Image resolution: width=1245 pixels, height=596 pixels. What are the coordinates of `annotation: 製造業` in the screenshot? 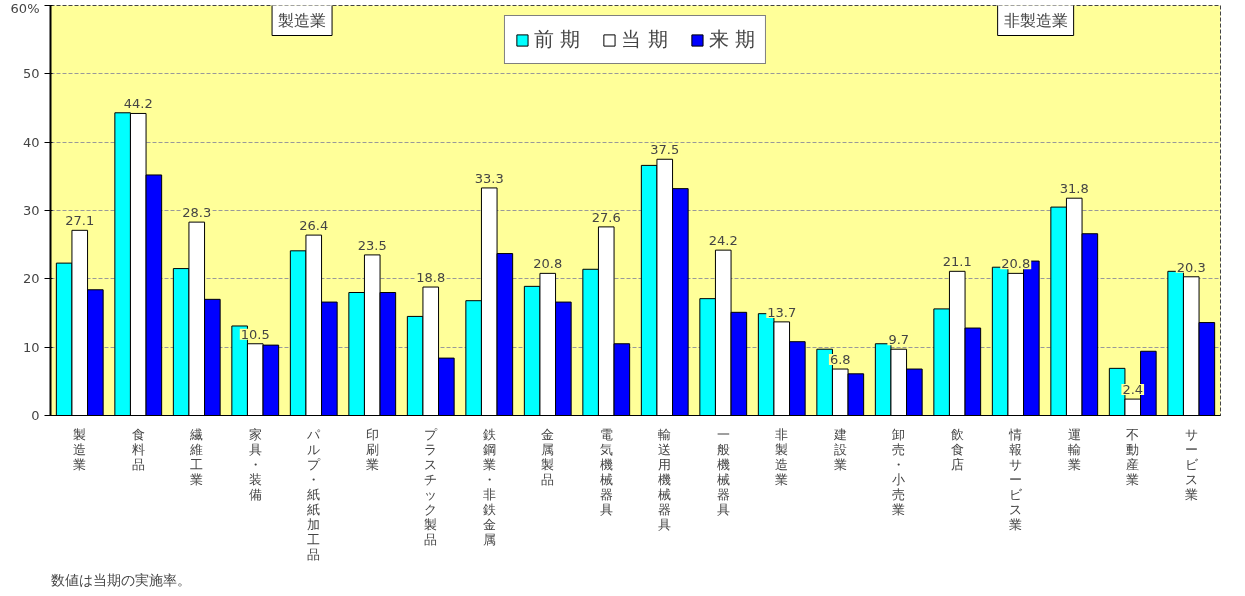 It's located at (302, 20).